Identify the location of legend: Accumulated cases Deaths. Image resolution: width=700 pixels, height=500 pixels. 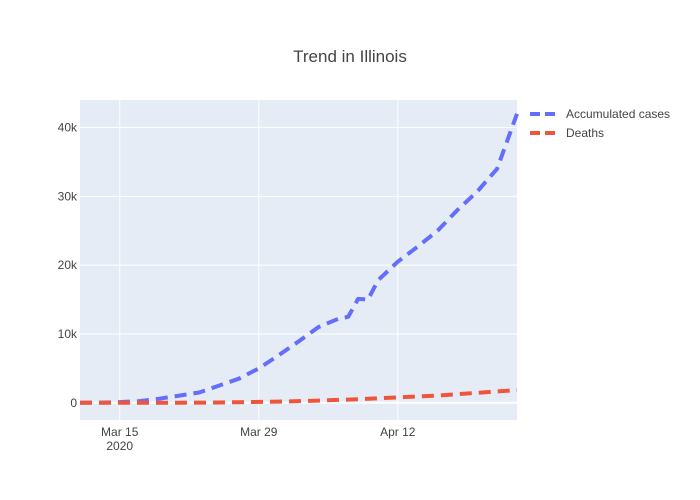
(600, 123).